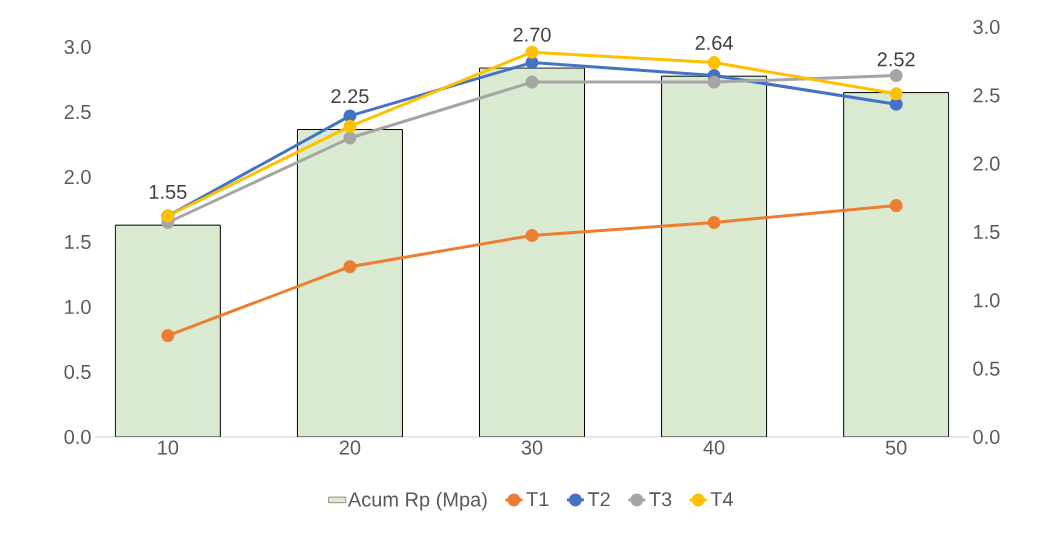 The image size is (1053, 545). I want to click on y-tick-label: 2.0, so click(77, 177).